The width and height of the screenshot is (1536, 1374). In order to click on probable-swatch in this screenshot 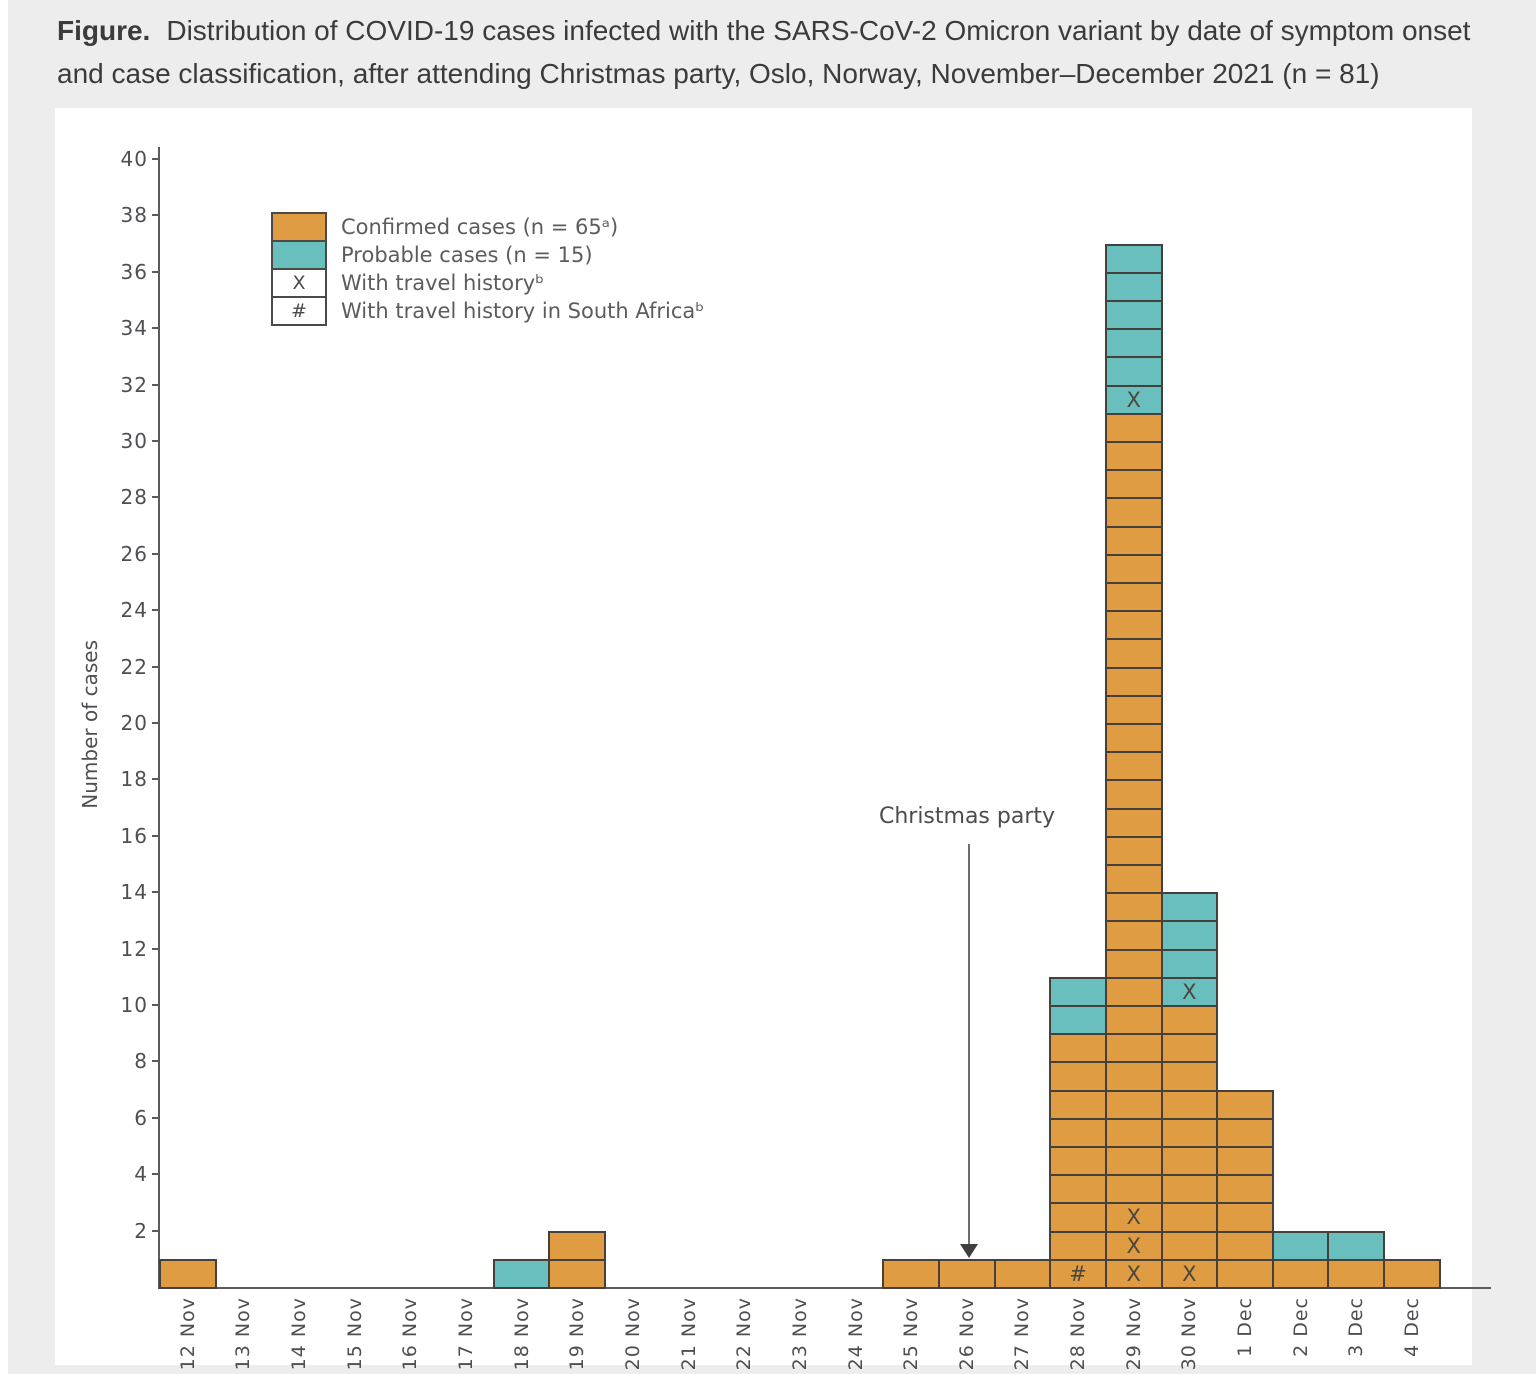, I will do `click(299, 255)`.